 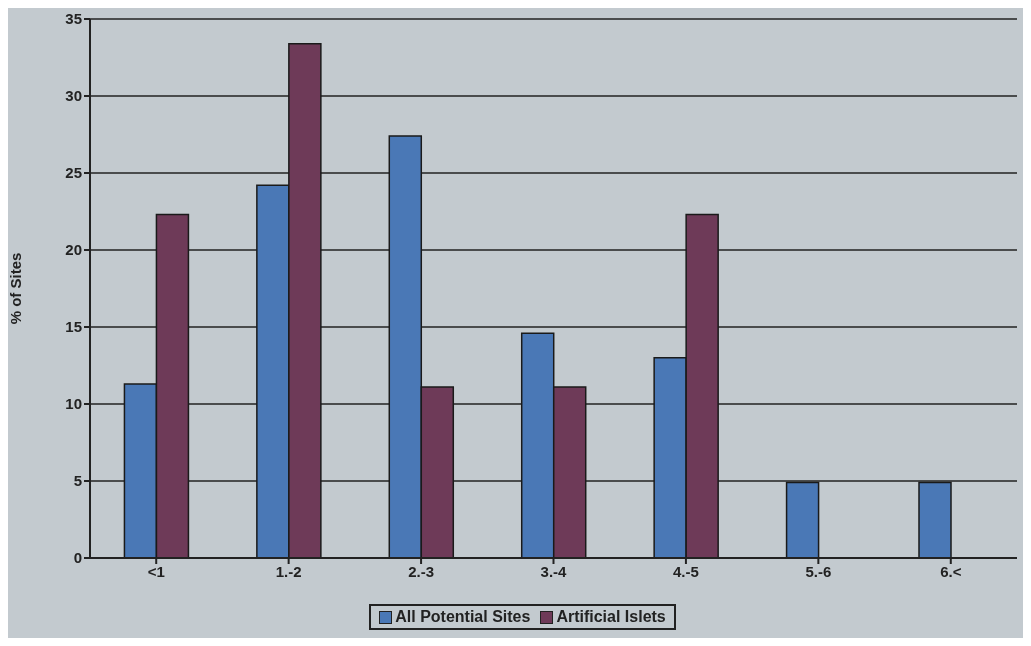 What do you see at coordinates (73, 327) in the screenshot?
I see `y-tick-label: 15` at bounding box center [73, 327].